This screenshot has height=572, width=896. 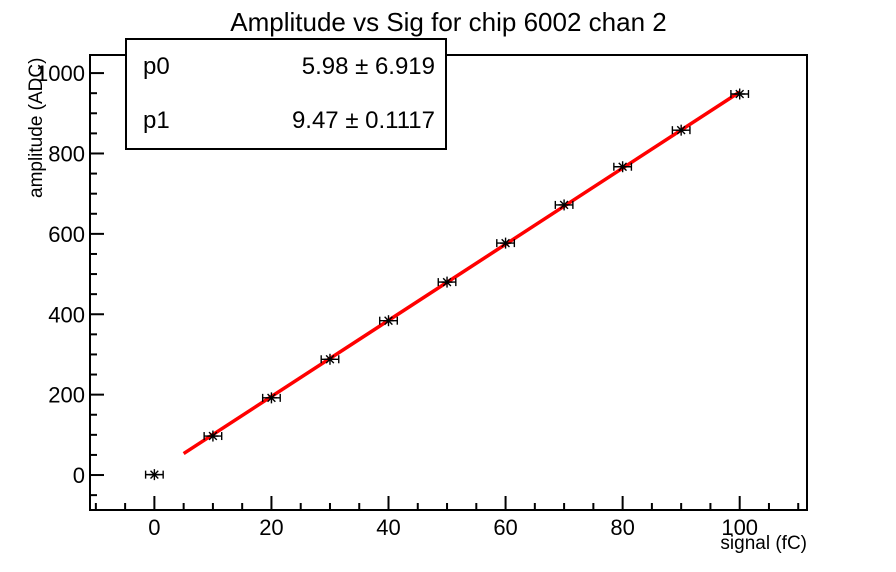 I want to click on y-tick-label: 400, so click(x=66, y=314).